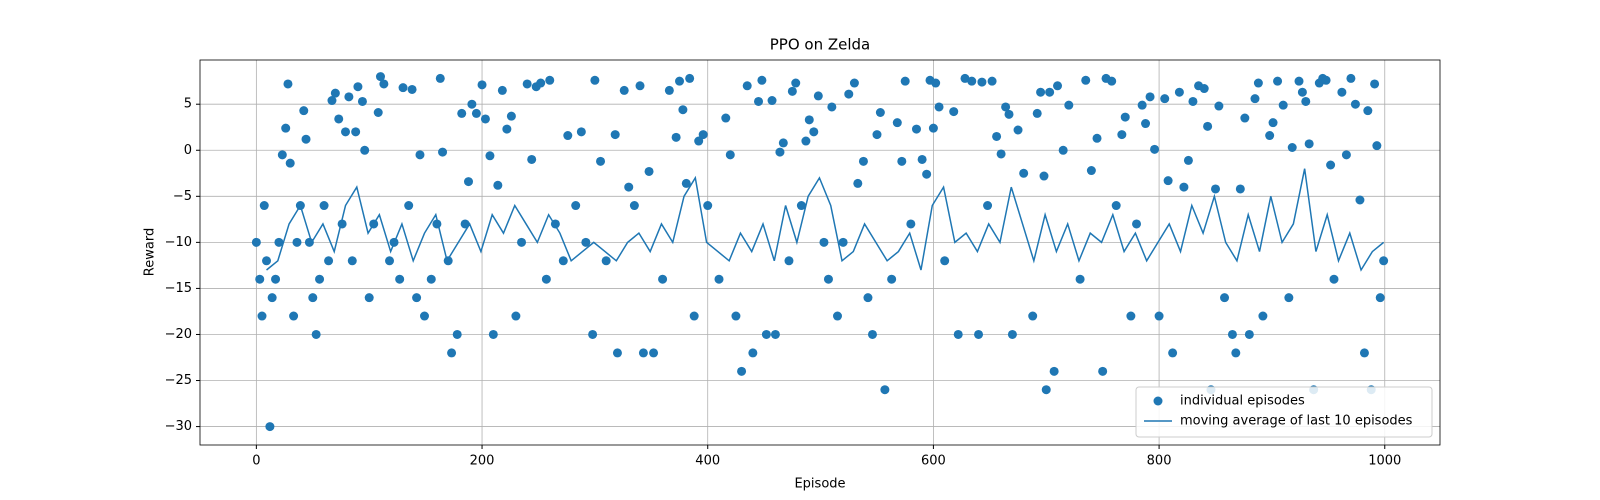 Image resolution: width=1600 pixels, height=500 pixels. Describe the element at coordinates (178, 380) in the screenshot. I see `y-tick-label: −25` at that location.